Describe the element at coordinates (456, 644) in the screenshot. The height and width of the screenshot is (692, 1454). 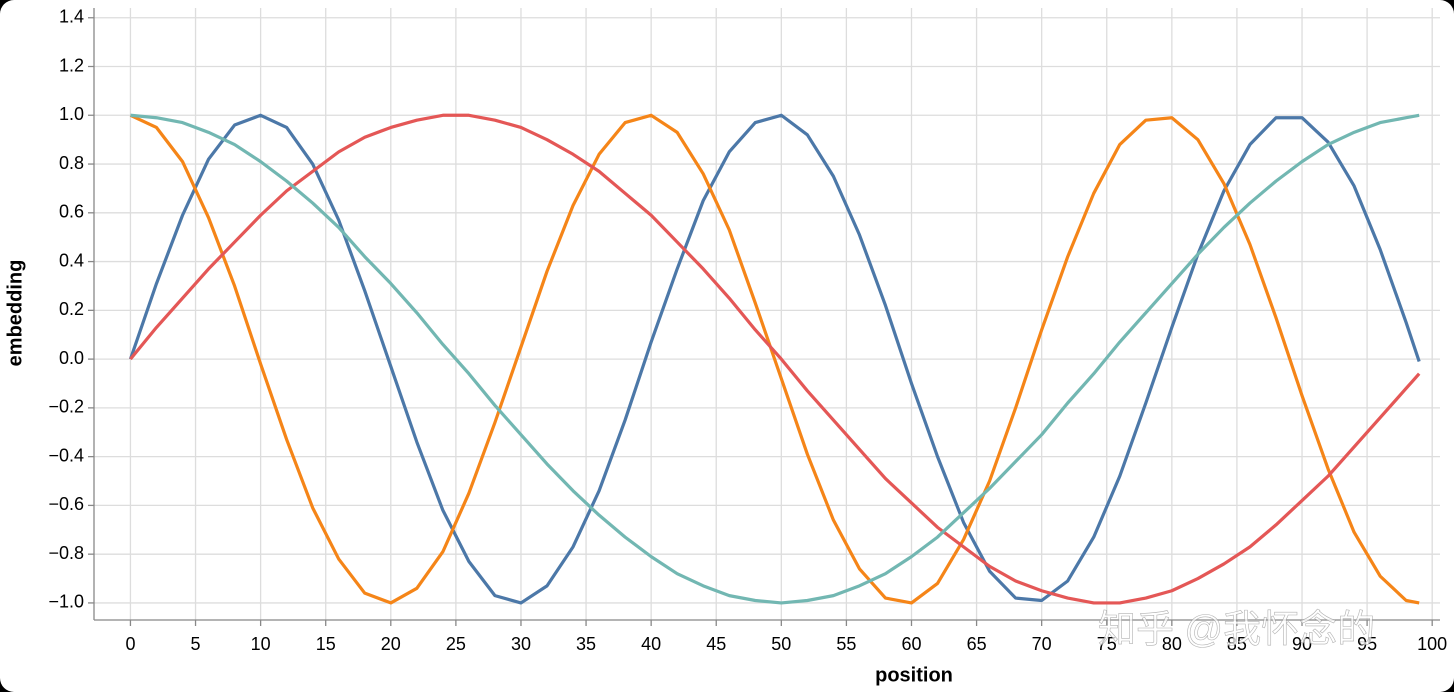
I see `x-tick-label: 25` at that location.